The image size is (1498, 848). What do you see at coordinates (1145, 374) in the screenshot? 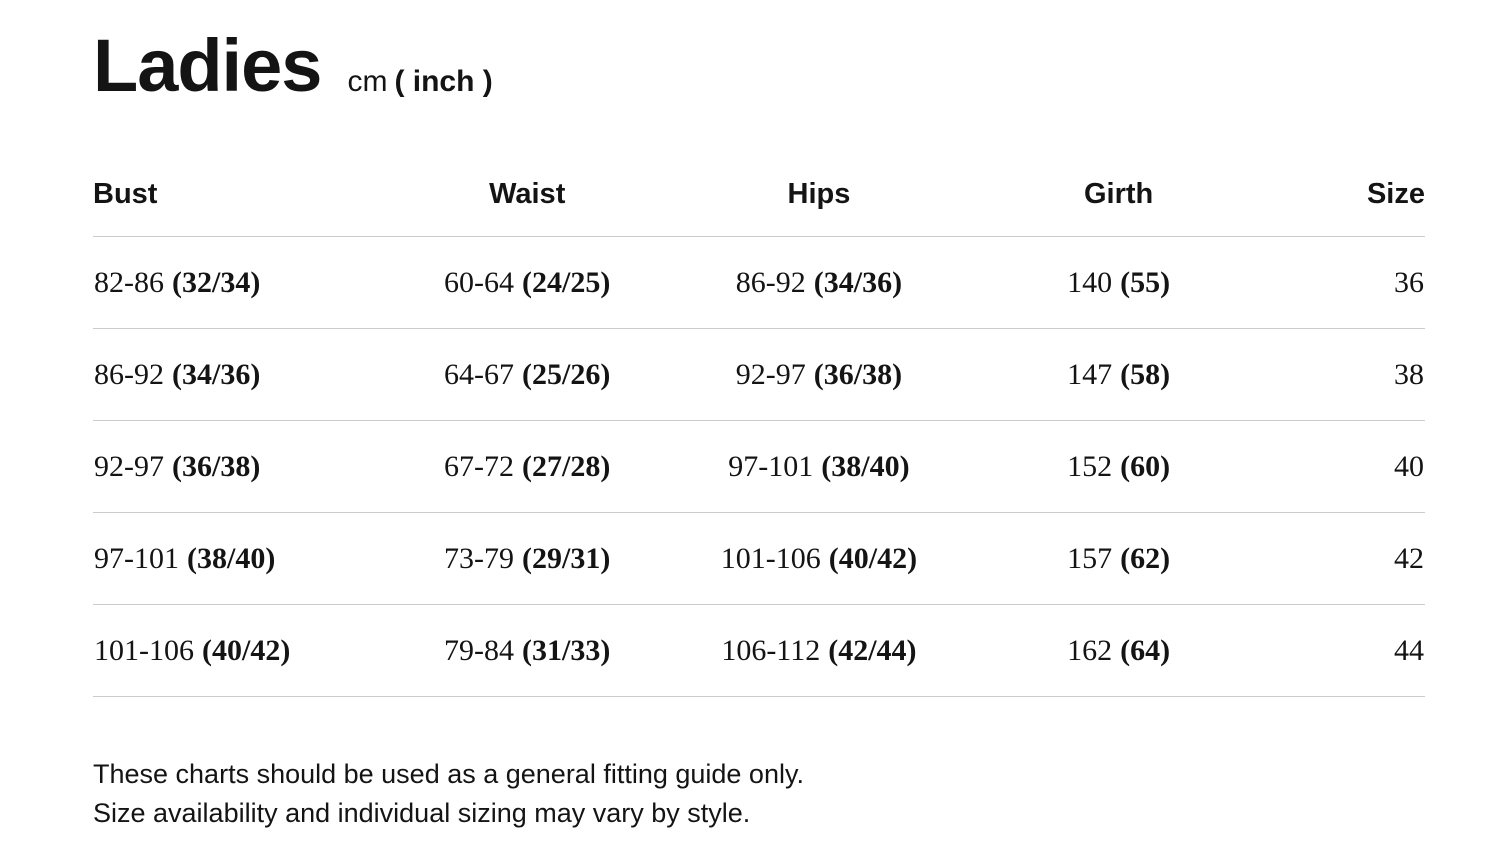
I see `value-inch: (58)` at bounding box center [1145, 374].